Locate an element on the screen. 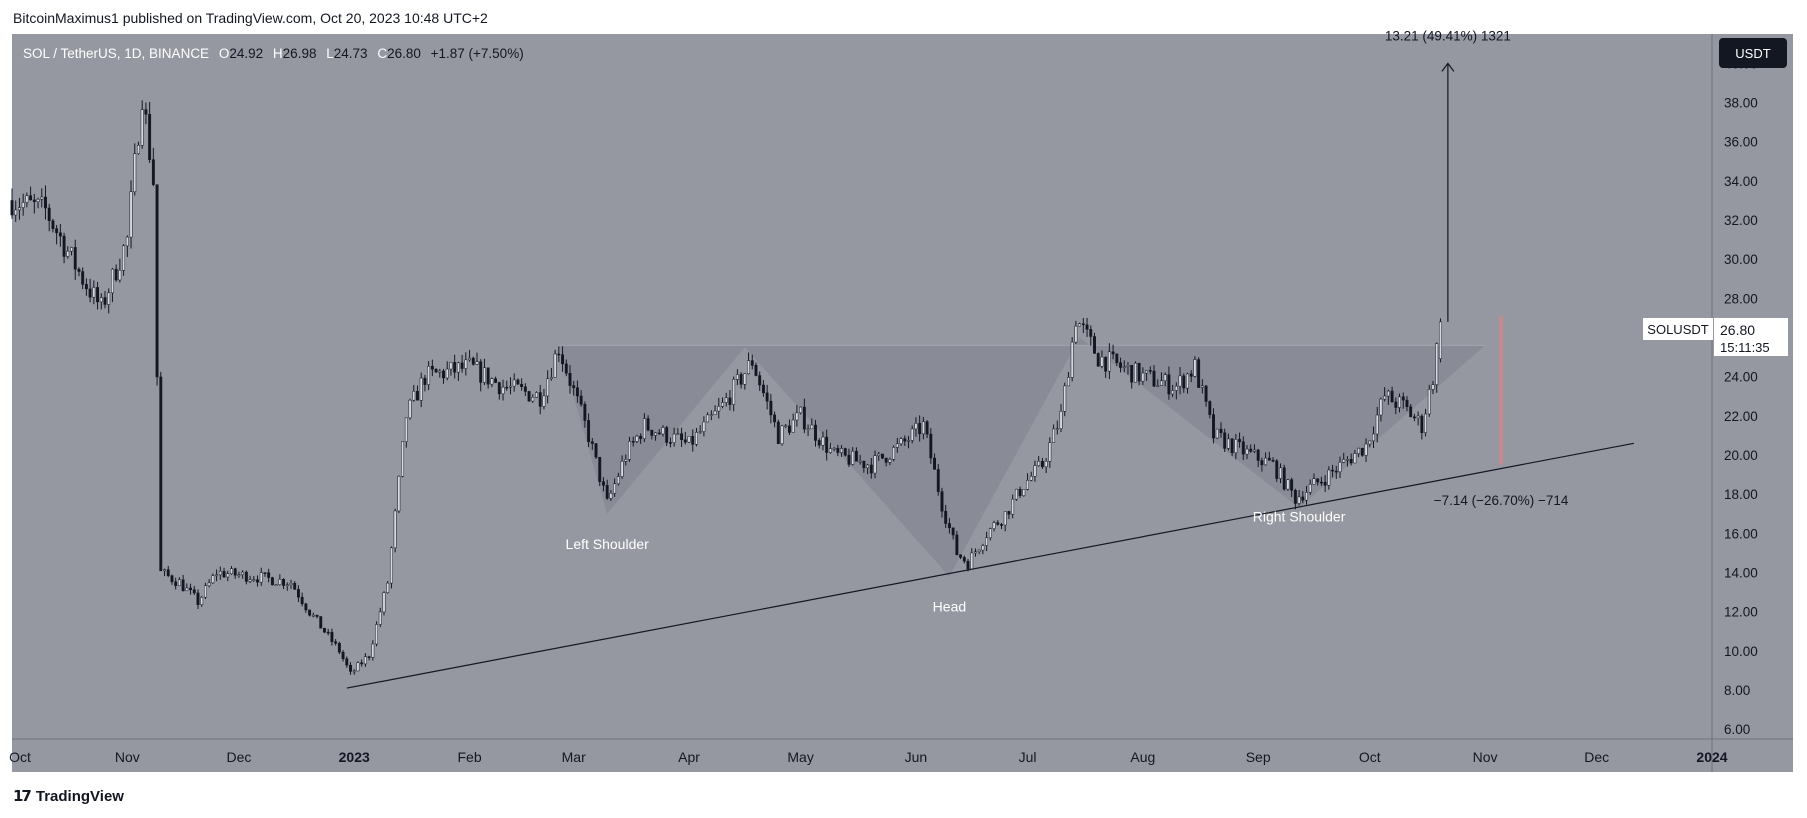 This screenshot has height=818, width=1807. time-tick-label: Nov is located at coordinates (1485, 757).